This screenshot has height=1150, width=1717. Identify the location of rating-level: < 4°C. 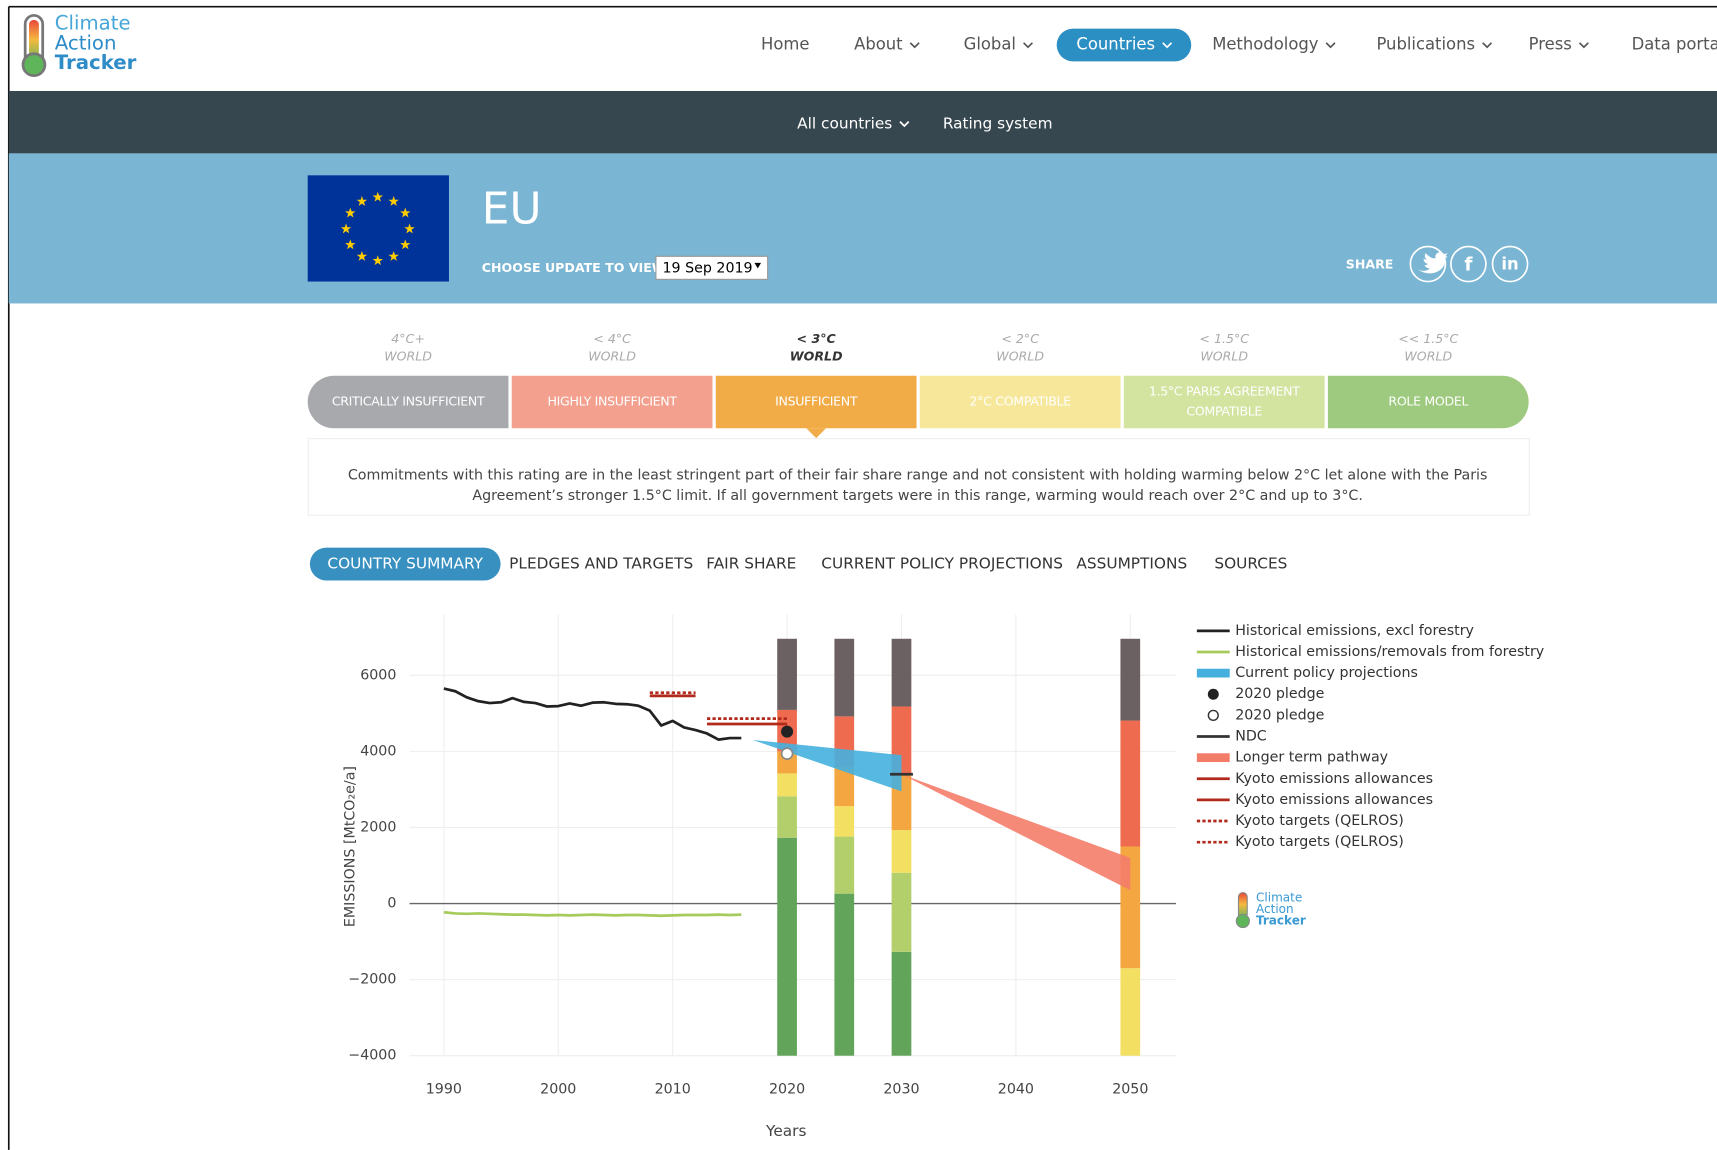
(612, 338).